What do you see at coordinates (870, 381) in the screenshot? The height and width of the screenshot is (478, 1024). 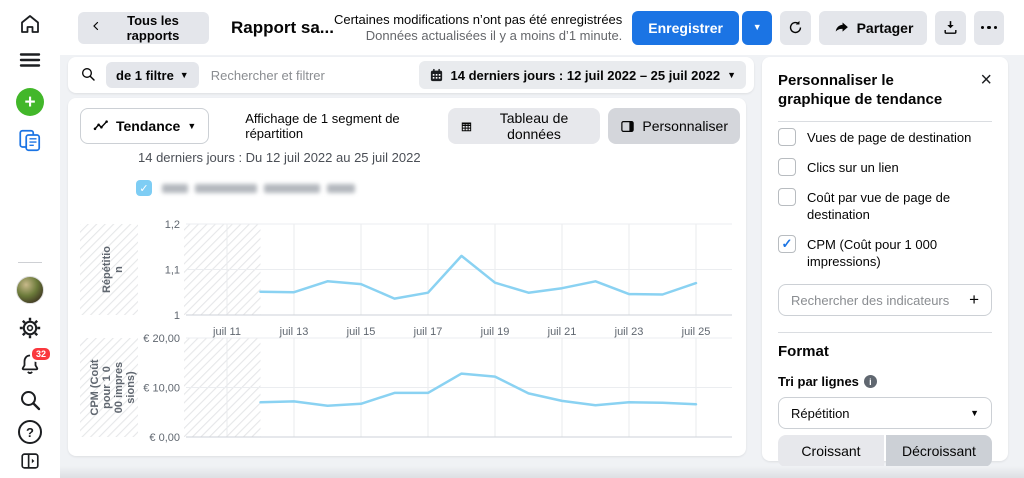 I see `info-icon: i` at bounding box center [870, 381].